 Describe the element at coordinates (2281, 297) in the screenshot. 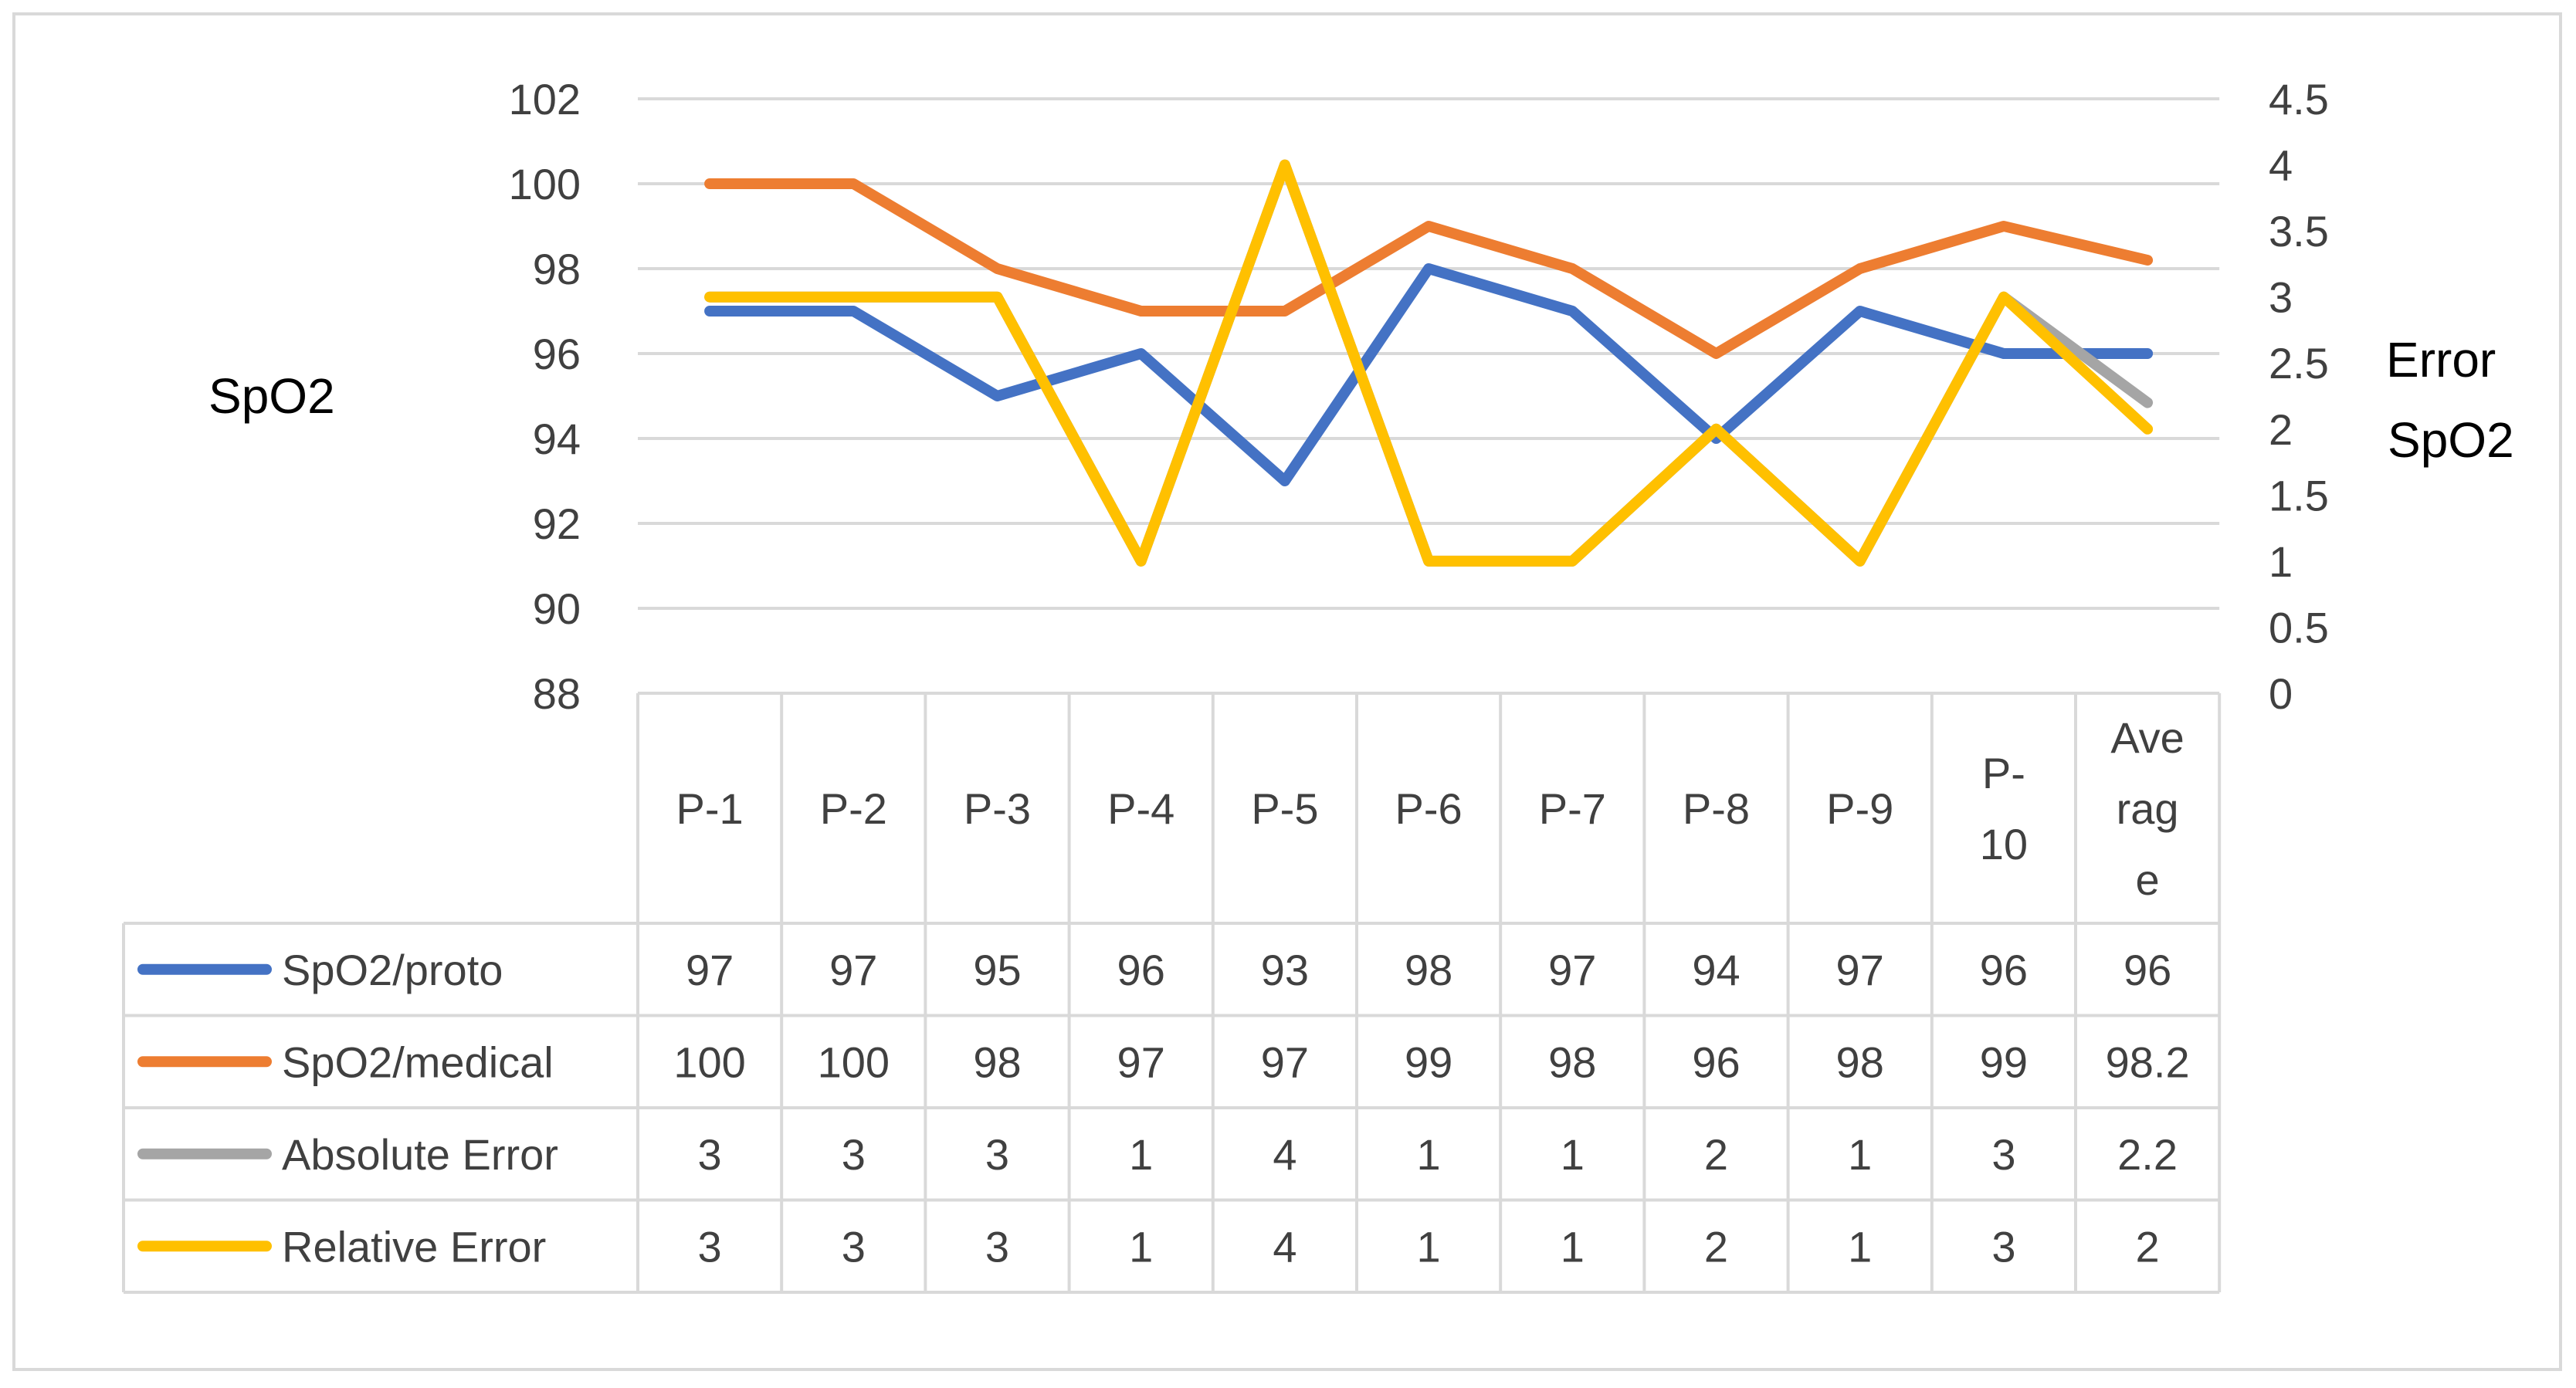

I see `y2-tick-label: 3` at that location.